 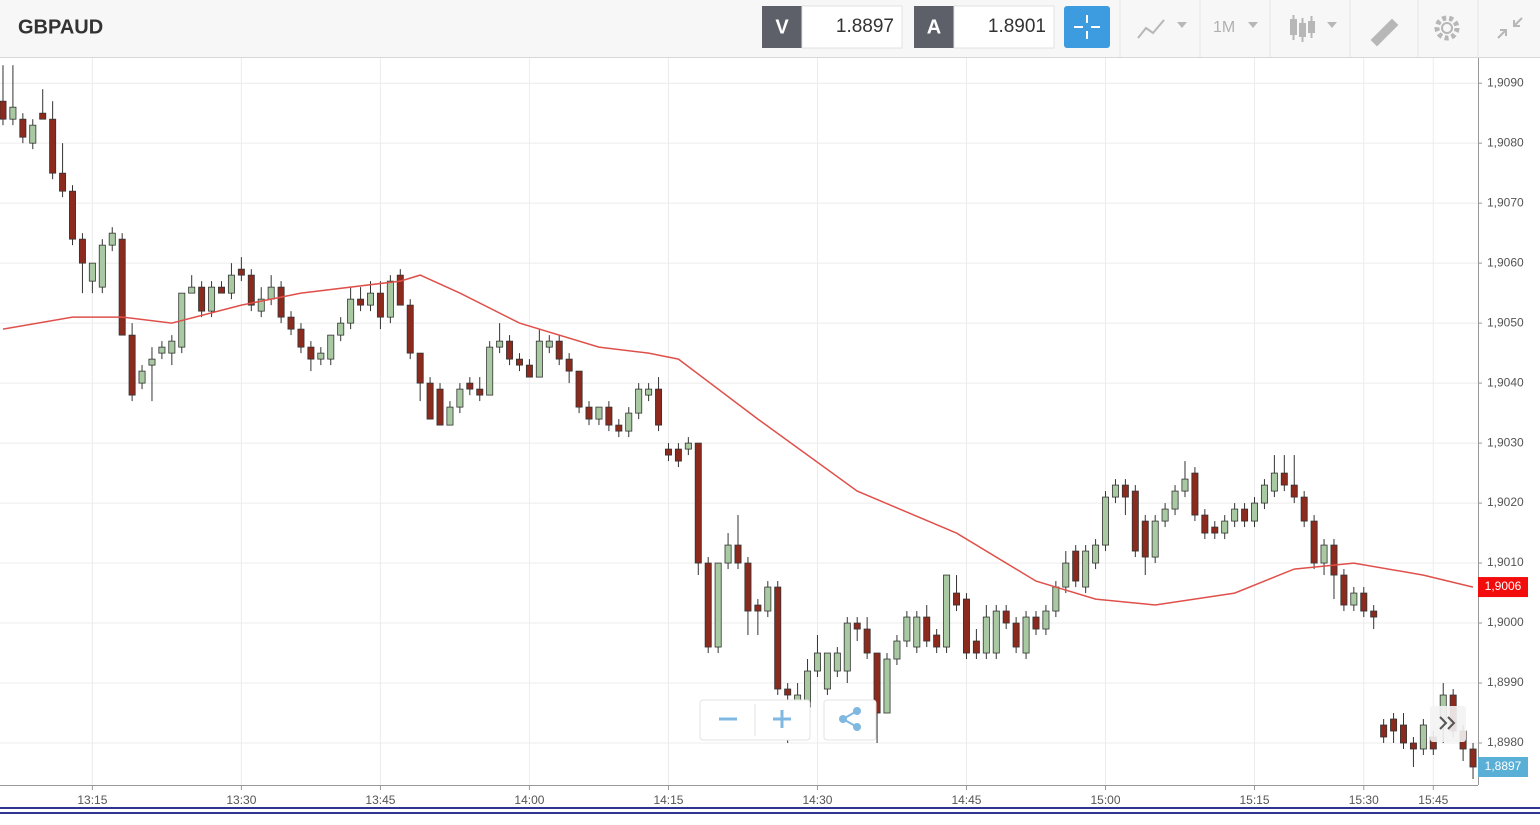 What do you see at coordinates (1433, 800) in the screenshot?
I see `x-tick-label: 15:45` at bounding box center [1433, 800].